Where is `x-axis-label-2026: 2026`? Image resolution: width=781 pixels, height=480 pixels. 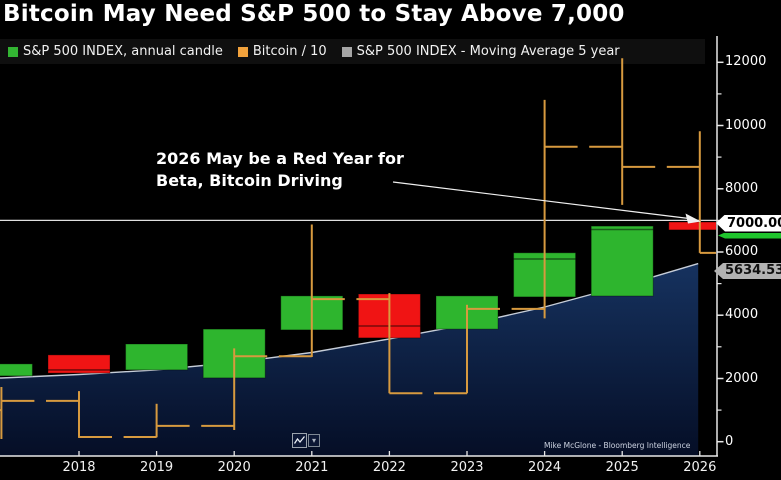 x-axis-label-2026: 2026 is located at coordinates (700, 467).